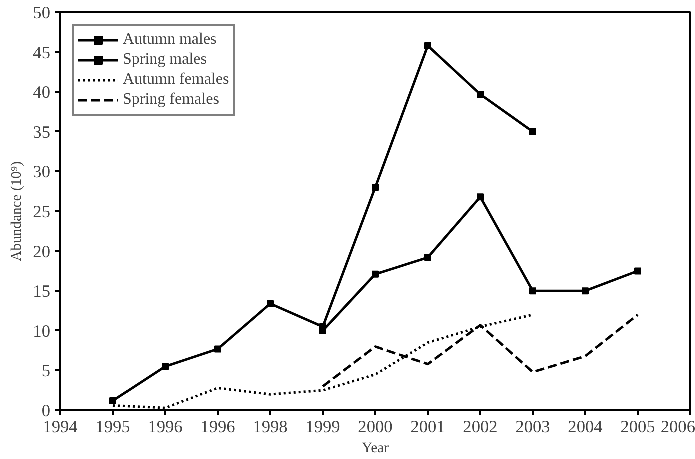  What do you see at coordinates (170, 40) in the screenshot?
I see `legend-label: Autumn males` at bounding box center [170, 40].